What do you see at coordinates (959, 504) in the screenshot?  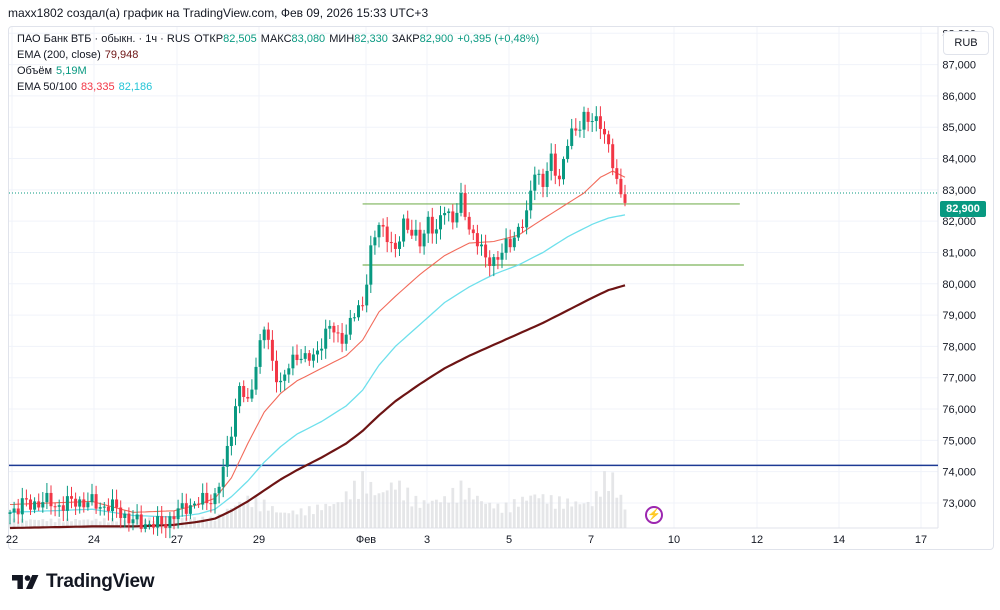 I see `y-tick-label: 73,000` at bounding box center [959, 504].